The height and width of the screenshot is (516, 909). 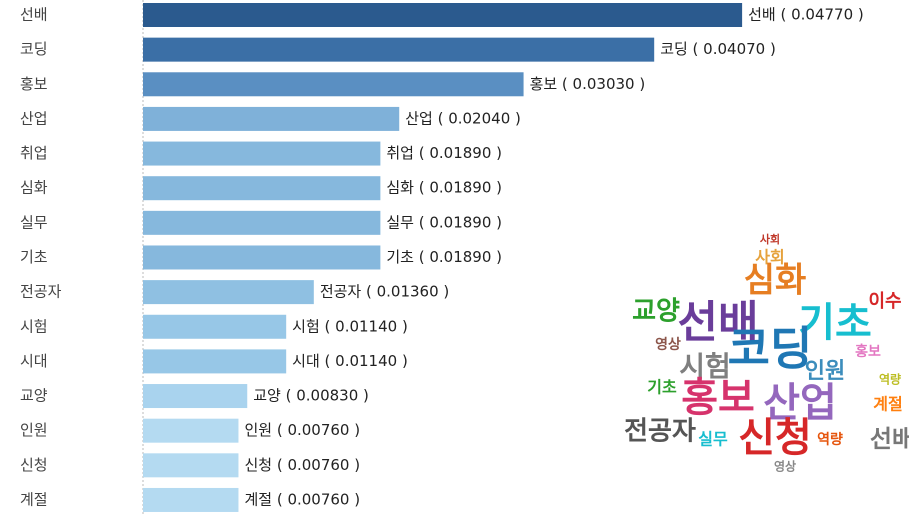 What do you see at coordinates (302, 499) in the screenshot?
I see `data-label: 계절 ( 0.00760 )` at bounding box center [302, 499].